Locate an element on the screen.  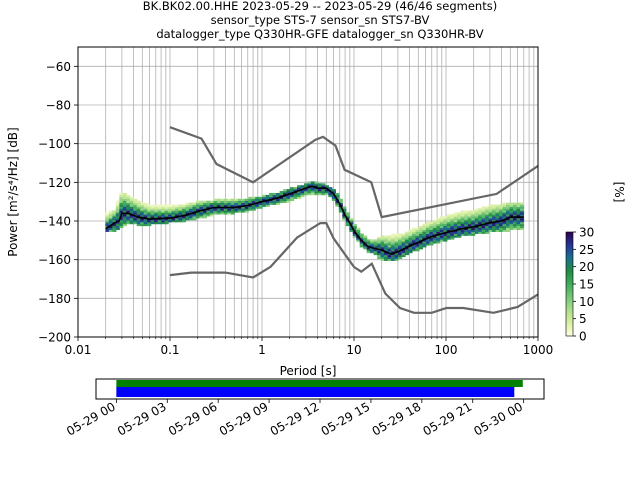
mode-curve is located at coordinates (314, 220).